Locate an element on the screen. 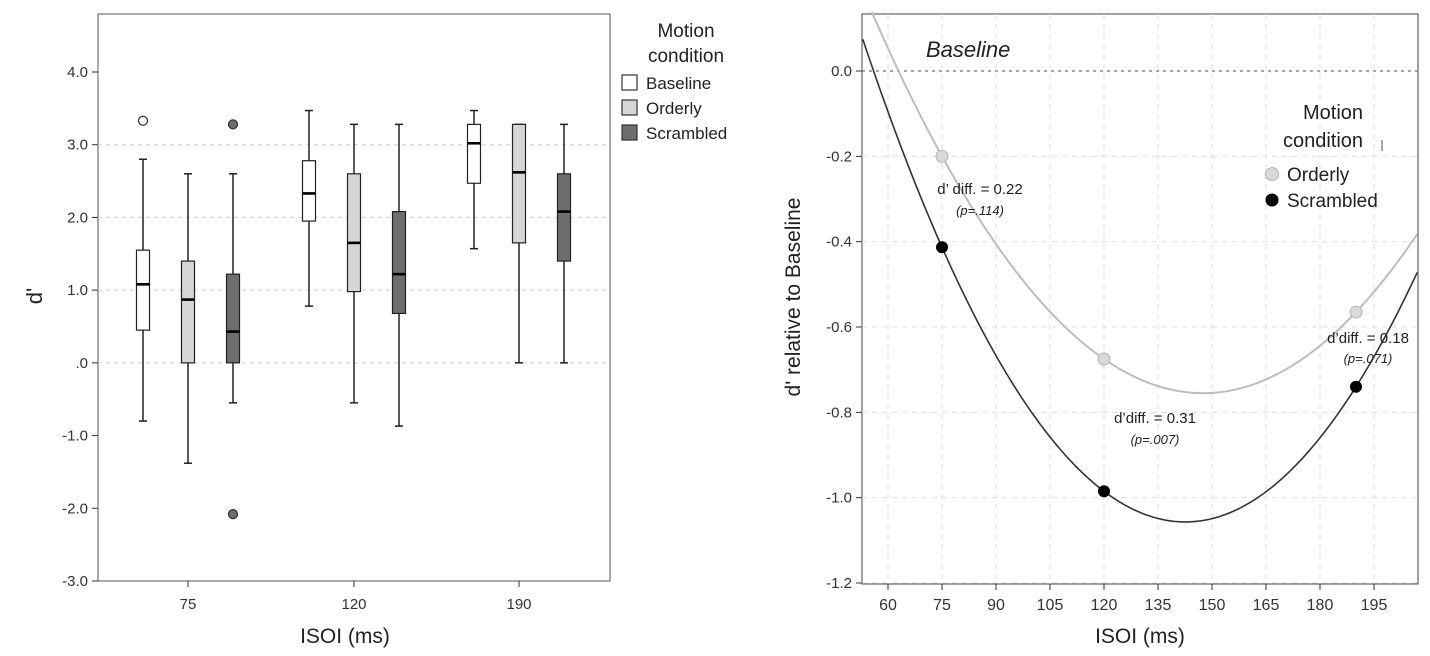  legend-swatch-scrambled is located at coordinates (629, 132).